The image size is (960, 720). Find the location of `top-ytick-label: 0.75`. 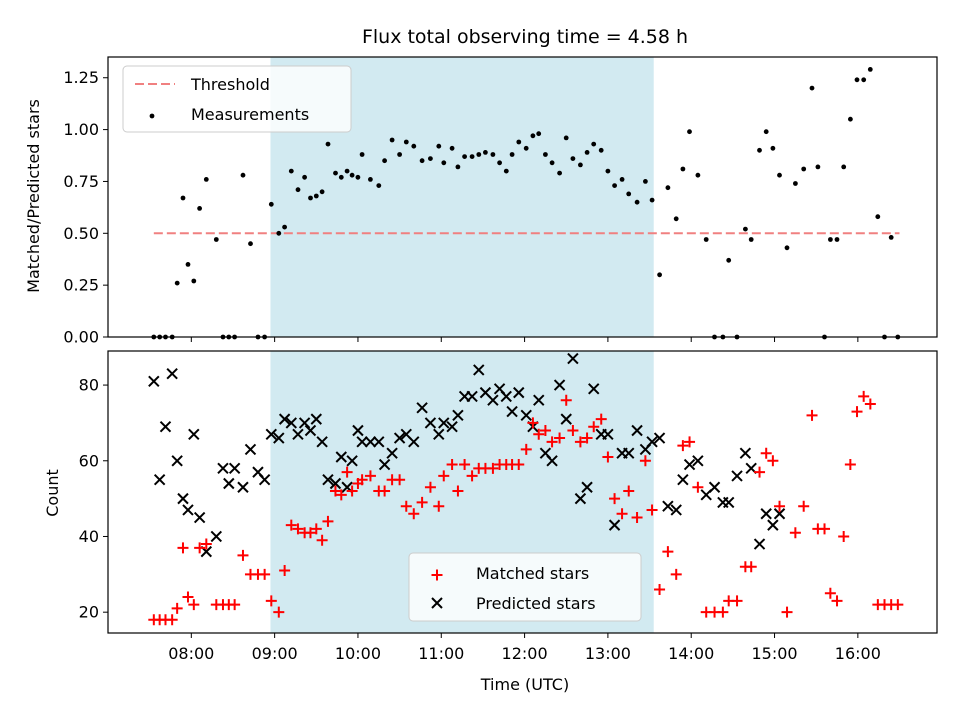

top-ytick-label: 0.75 is located at coordinates (81, 181).